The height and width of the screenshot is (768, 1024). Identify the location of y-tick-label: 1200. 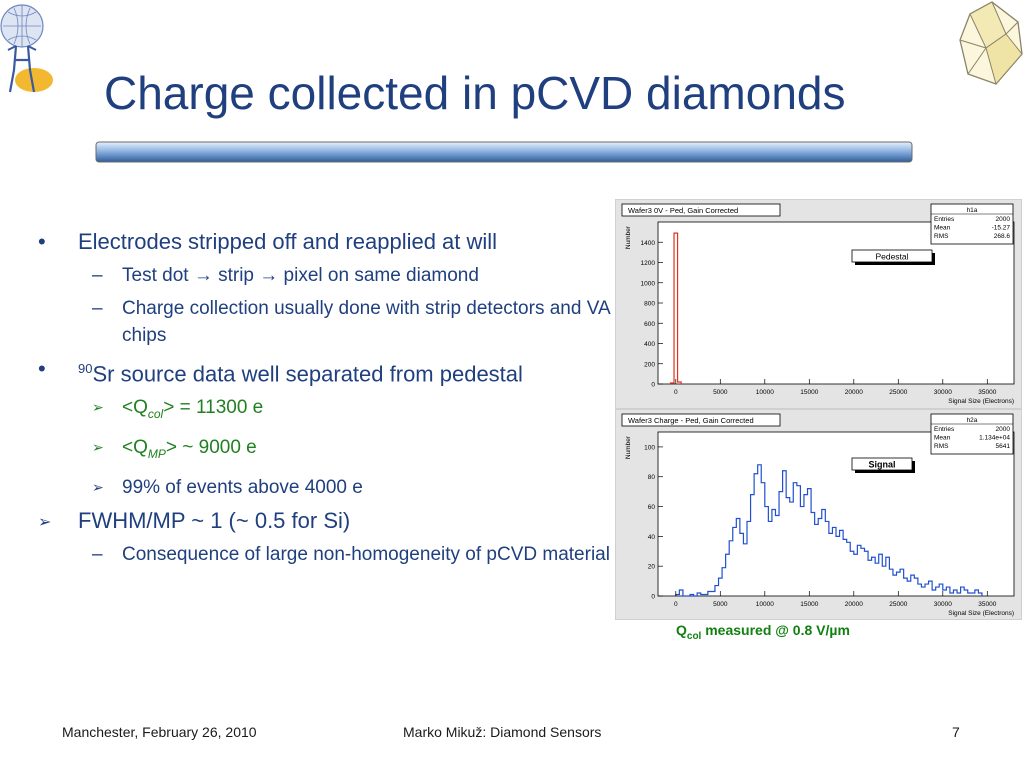
(648, 263).